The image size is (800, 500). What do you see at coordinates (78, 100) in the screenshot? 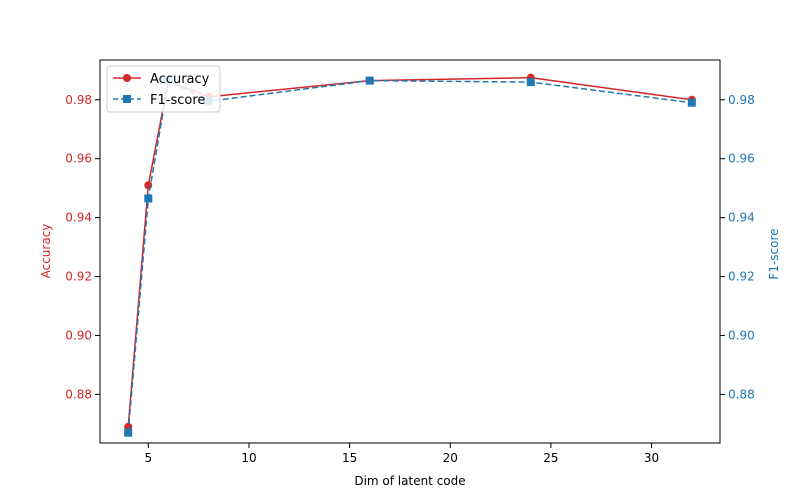
I see `left-y-tick-label: 0.98` at bounding box center [78, 100].